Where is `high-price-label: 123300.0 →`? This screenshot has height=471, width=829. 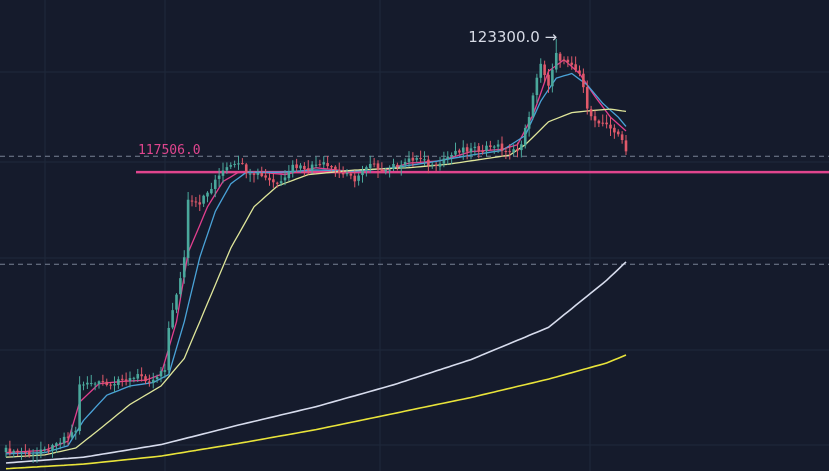 high-price-label: 123300.0 → is located at coordinates (512, 37).